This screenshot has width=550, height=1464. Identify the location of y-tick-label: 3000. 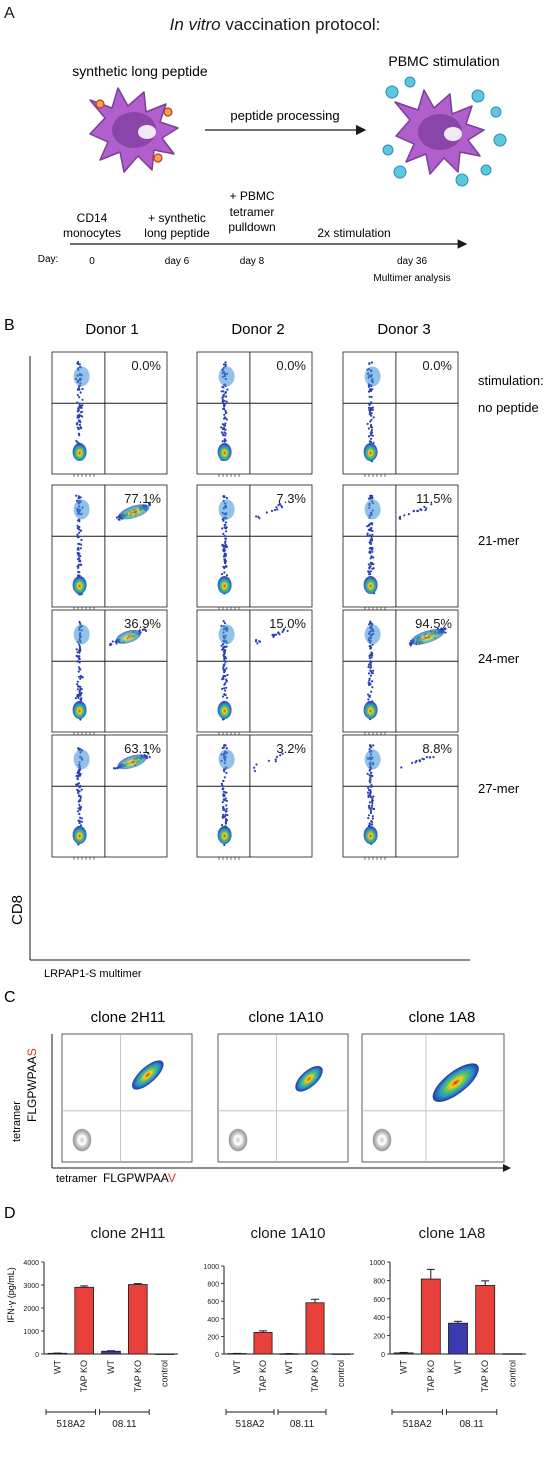
(31, 1286).